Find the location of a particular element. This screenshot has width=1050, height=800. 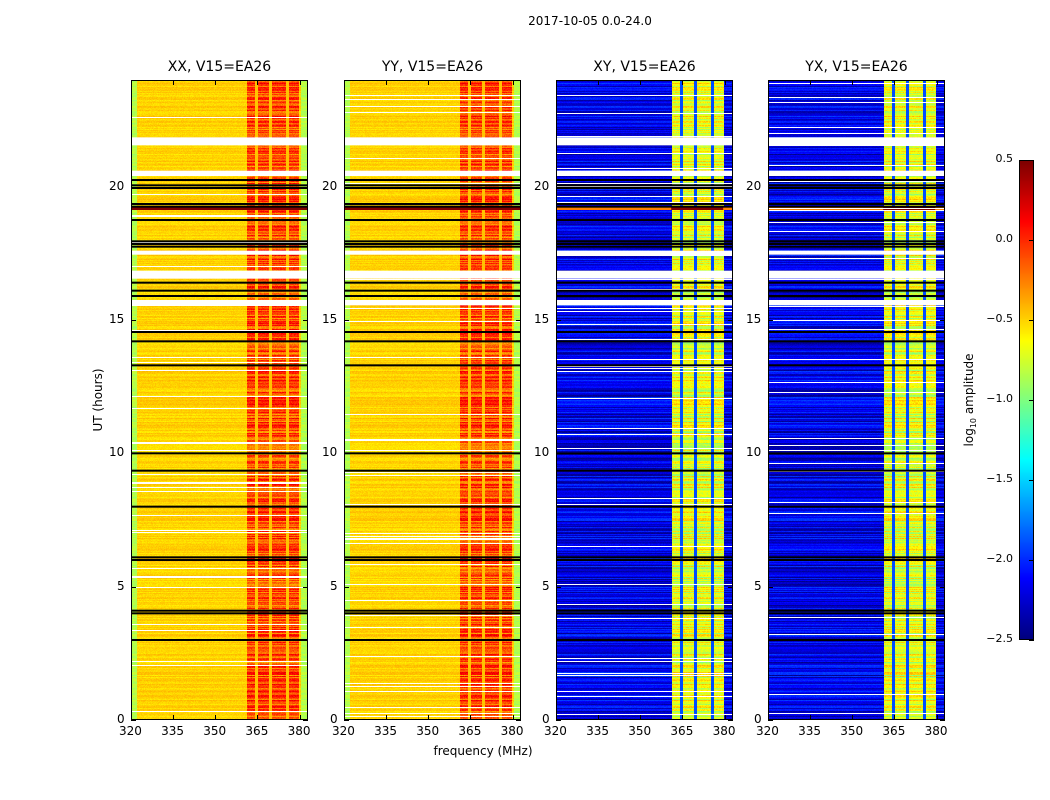

y-tick-label: 10 is located at coordinates (754, 452).